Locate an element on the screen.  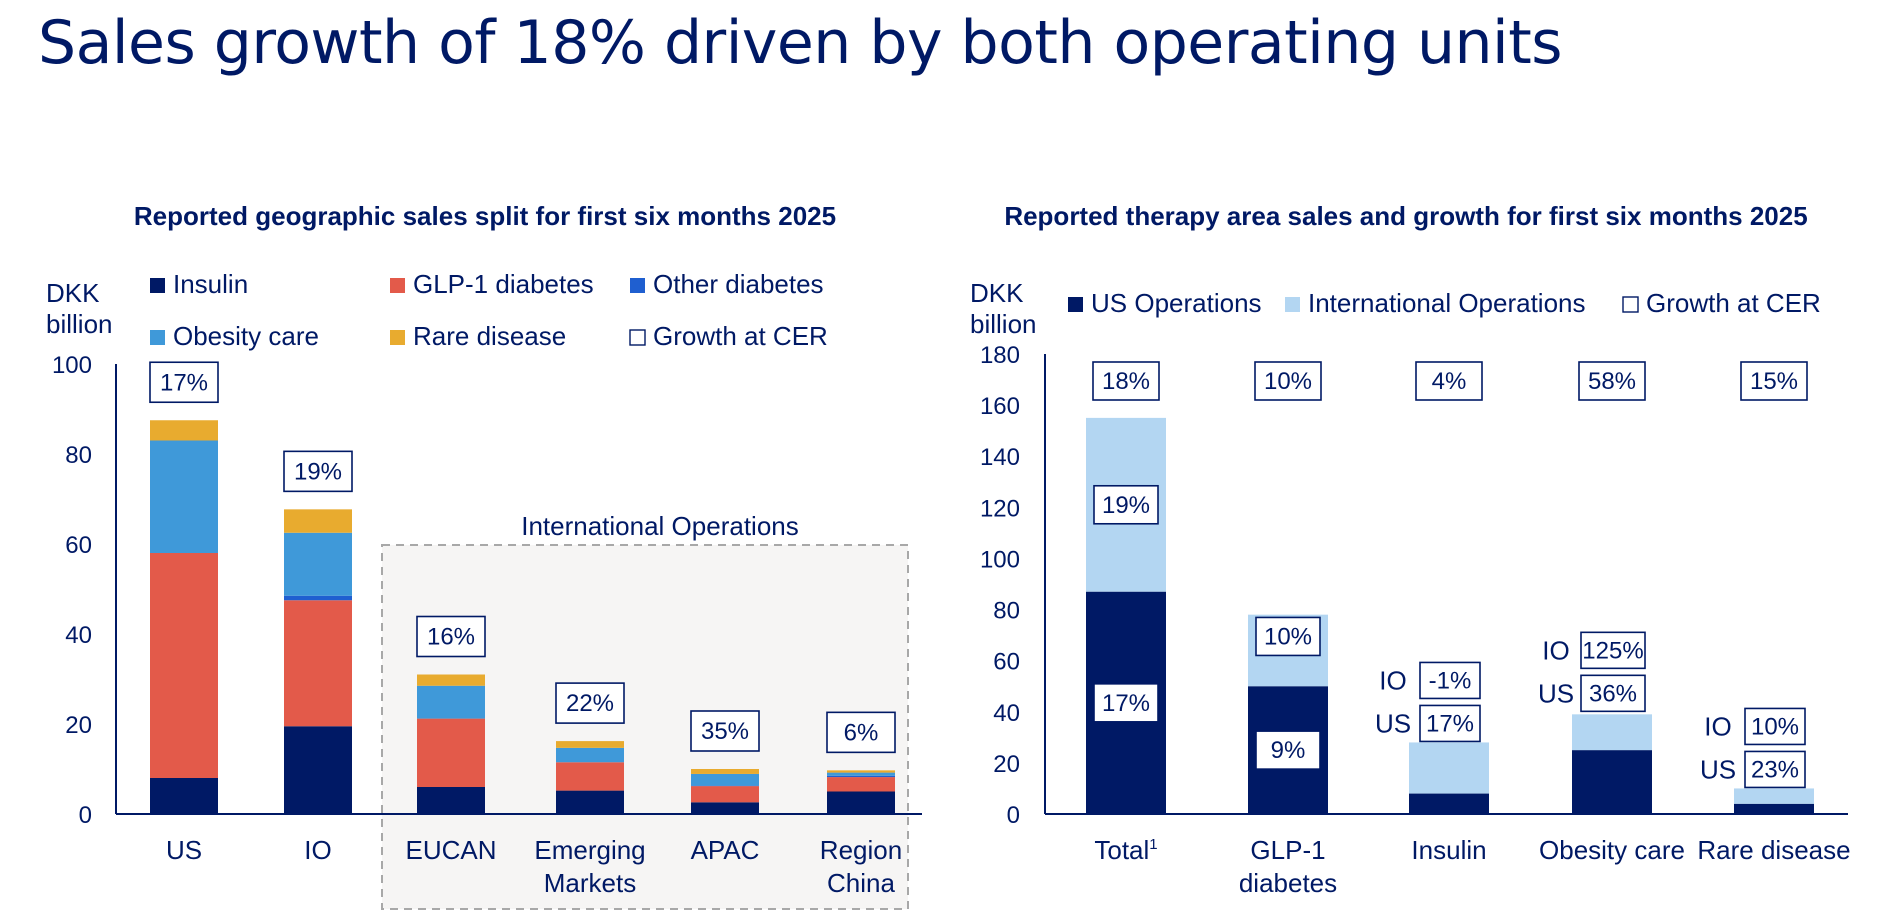
chart2-category-label: Obesity care is located at coordinates (1612, 850).